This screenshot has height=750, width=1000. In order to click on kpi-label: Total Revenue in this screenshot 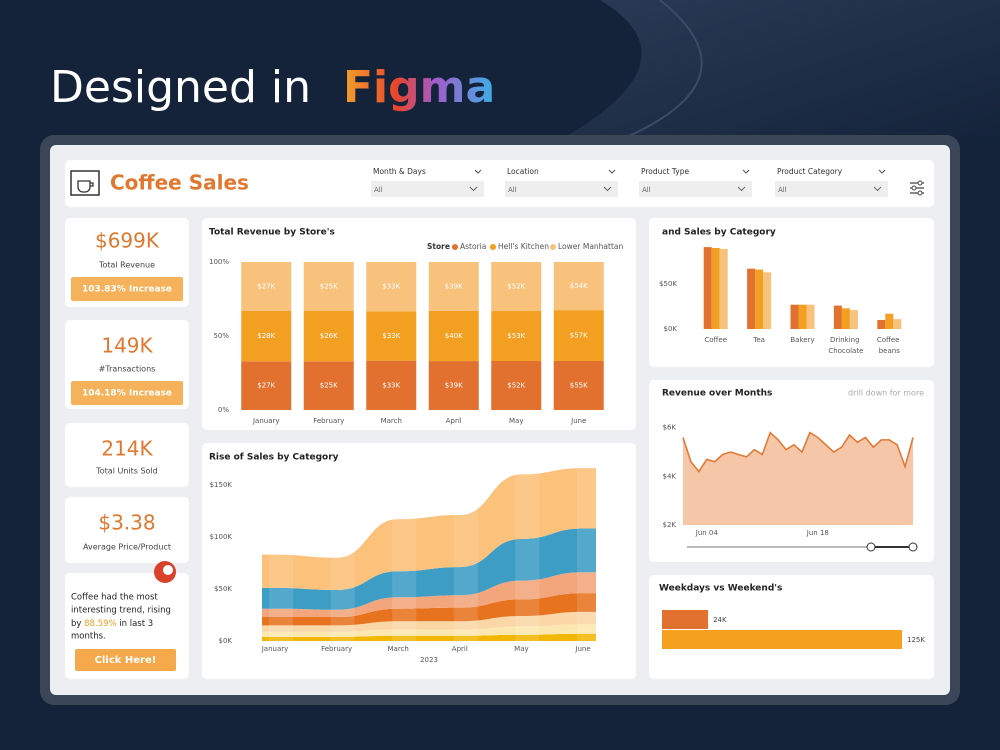, I will do `click(126, 265)`.